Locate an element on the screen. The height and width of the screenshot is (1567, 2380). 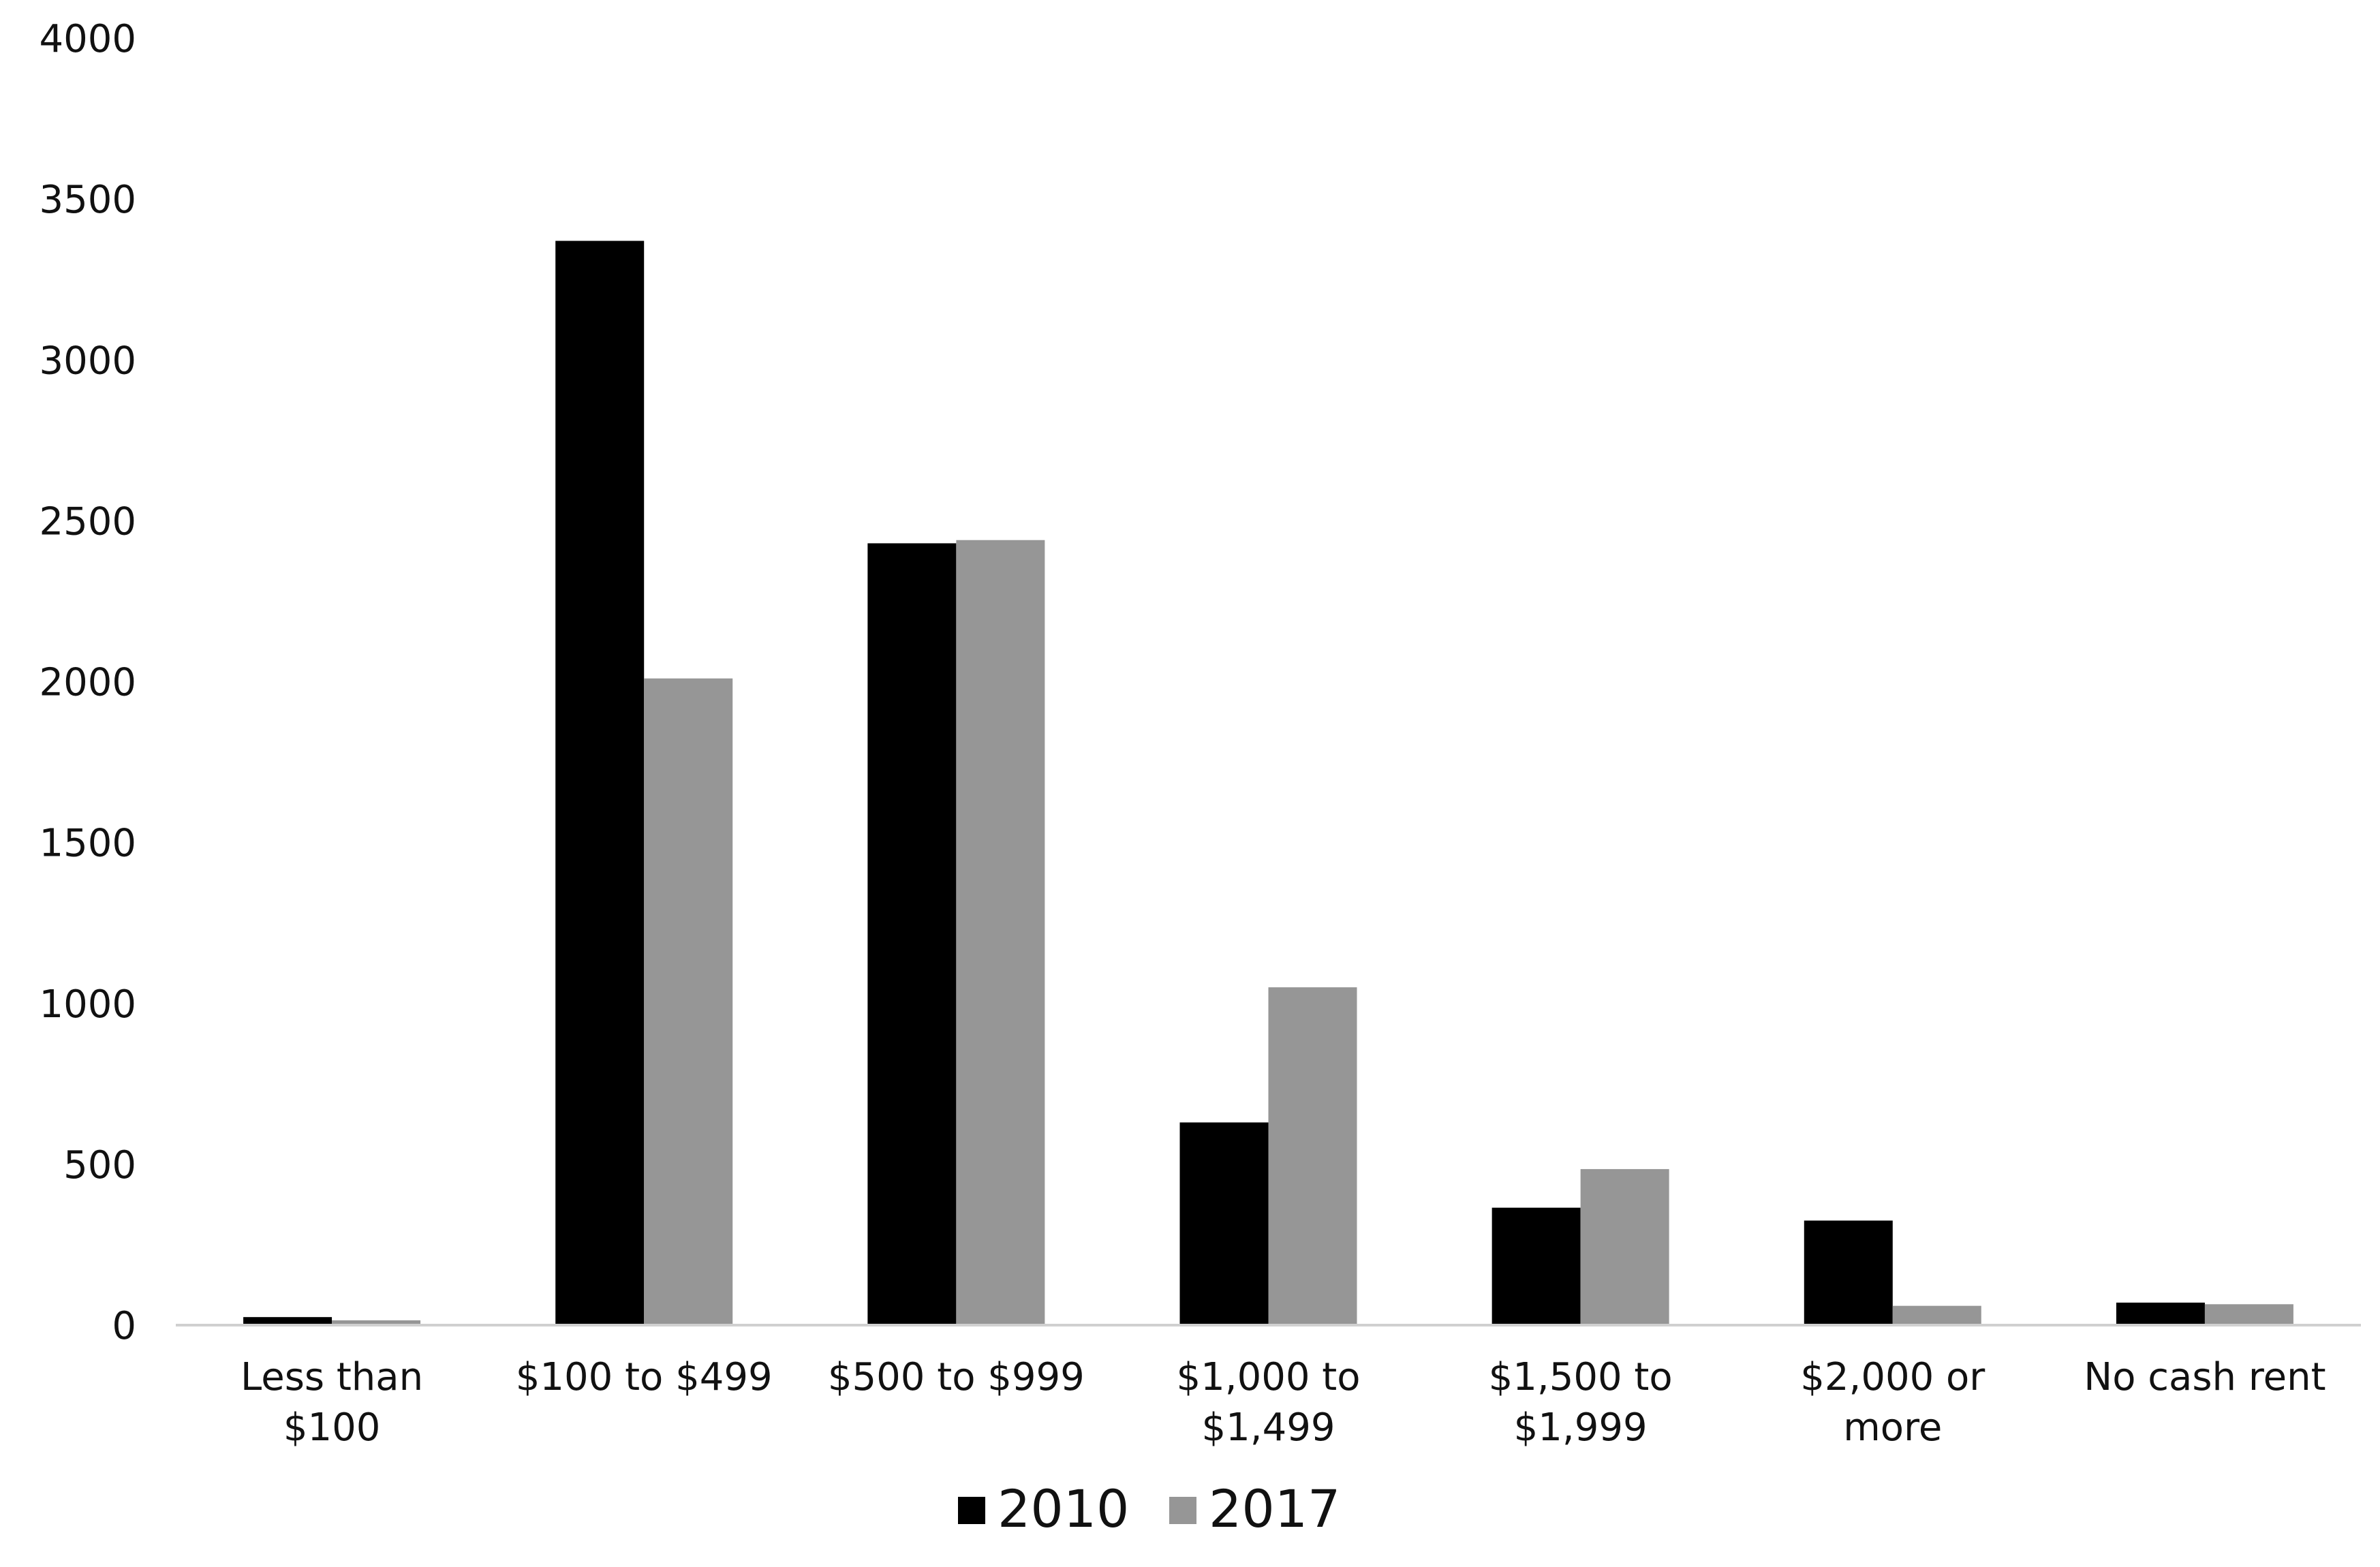
legend-swatch-2017 is located at coordinates (1182, 1511).